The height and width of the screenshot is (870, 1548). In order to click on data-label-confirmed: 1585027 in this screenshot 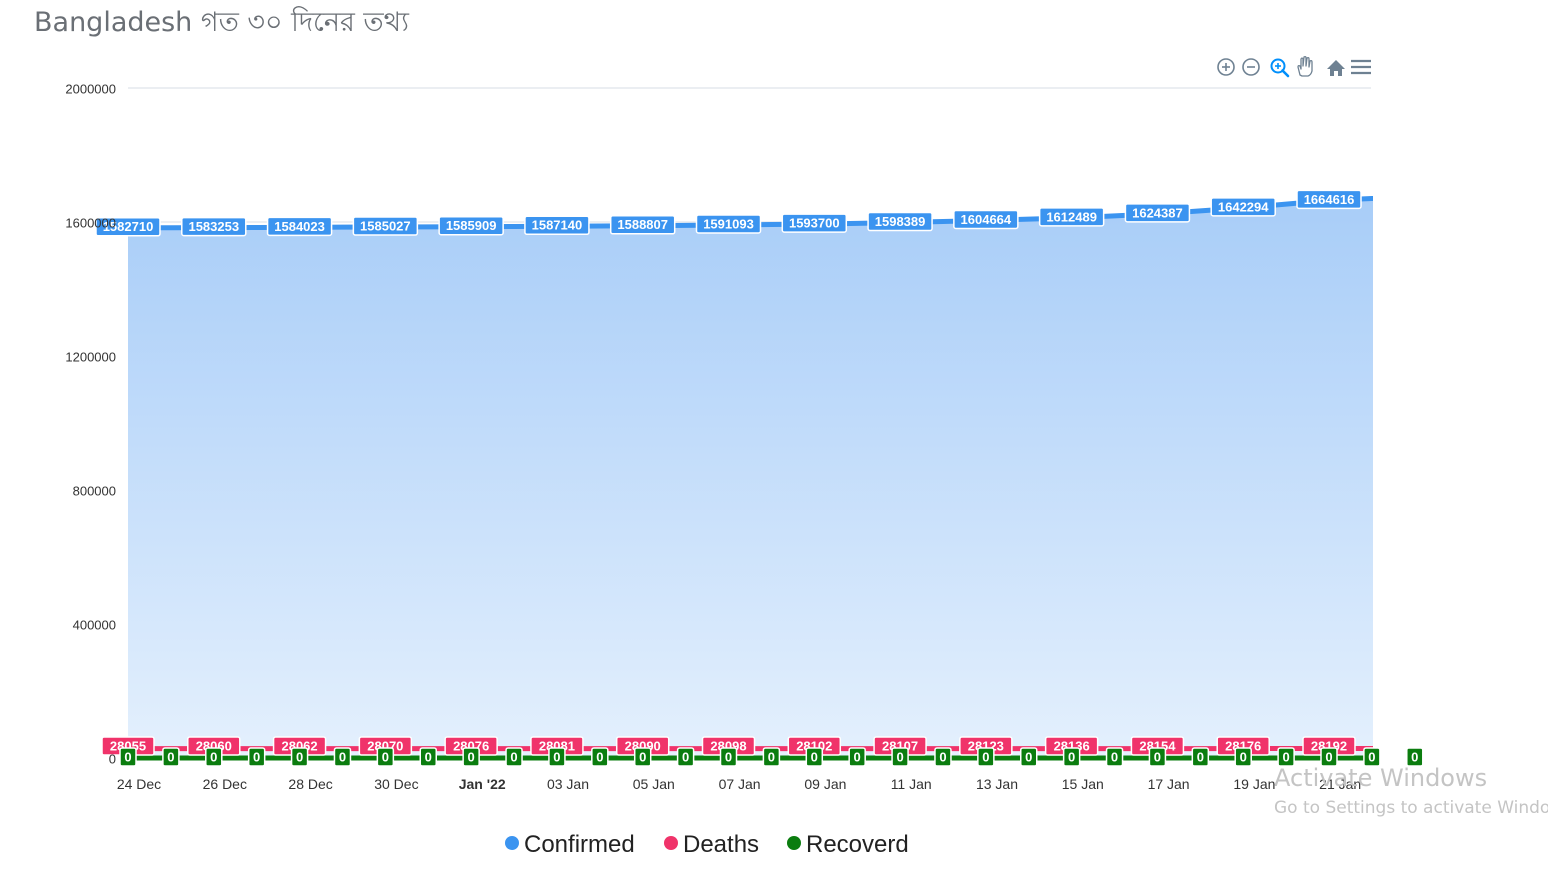, I will do `click(385, 226)`.